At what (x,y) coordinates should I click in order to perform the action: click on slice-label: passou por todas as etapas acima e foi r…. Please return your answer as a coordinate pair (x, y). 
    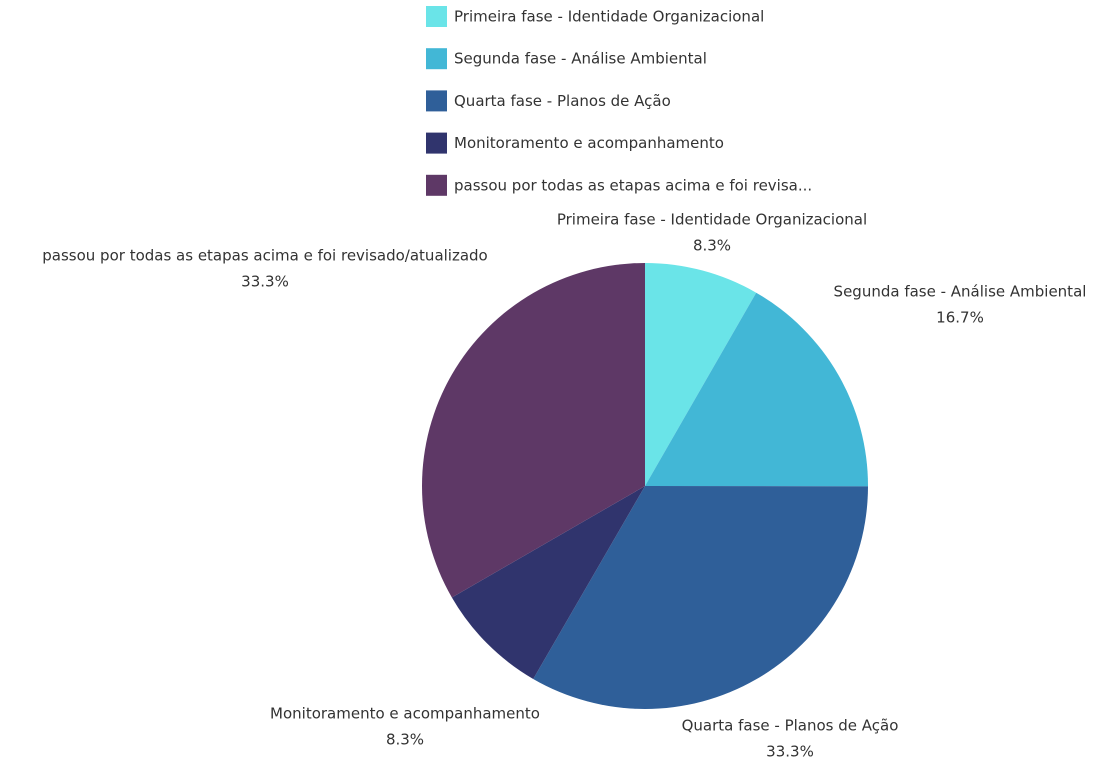
    Looking at the image, I should click on (264, 256).